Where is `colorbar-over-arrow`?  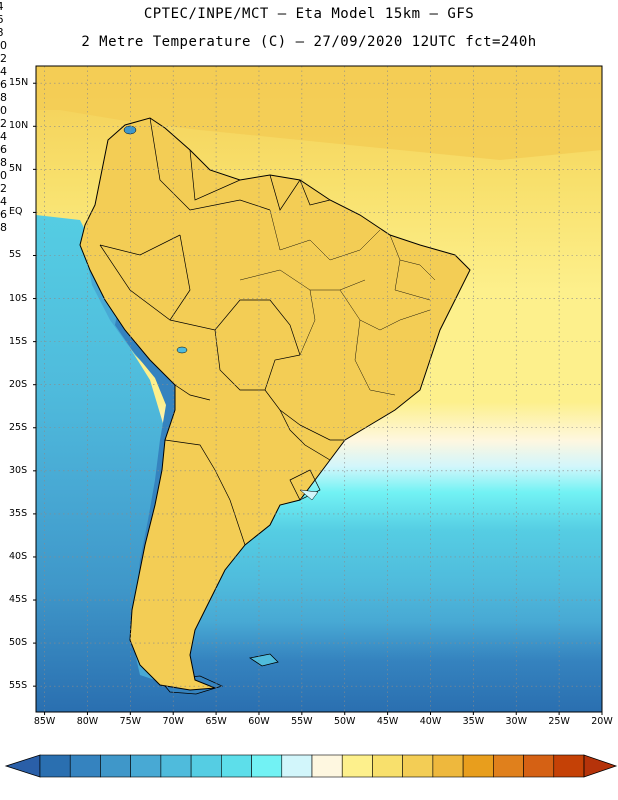
colorbar-over-arrow is located at coordinates (600, 766).